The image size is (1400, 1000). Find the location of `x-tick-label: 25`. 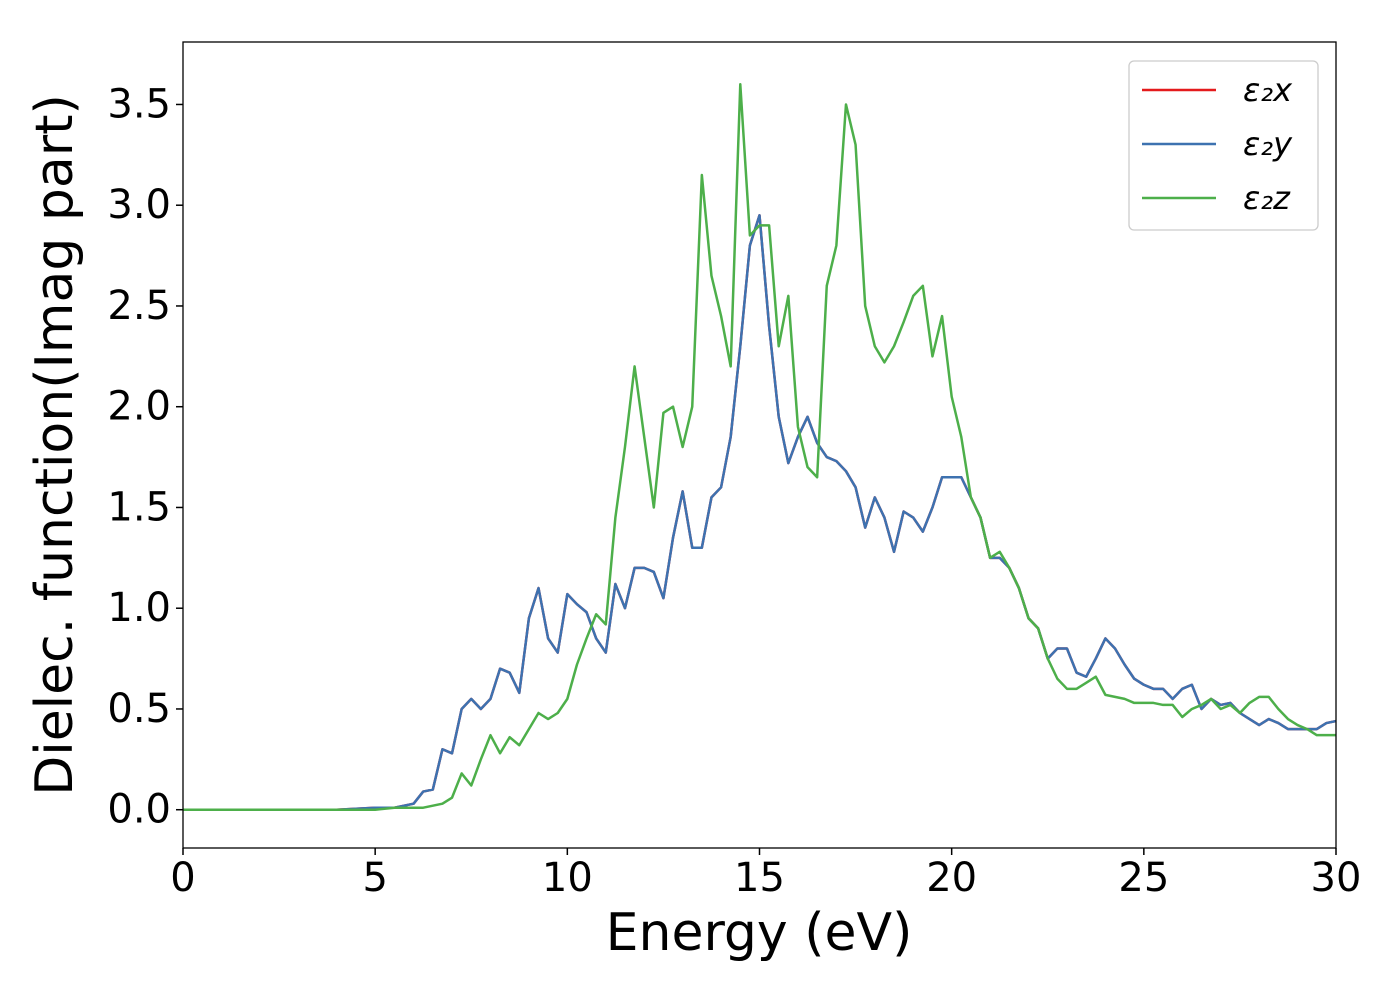

x-tick-label: 25 is located at coordinates (1143, 878).